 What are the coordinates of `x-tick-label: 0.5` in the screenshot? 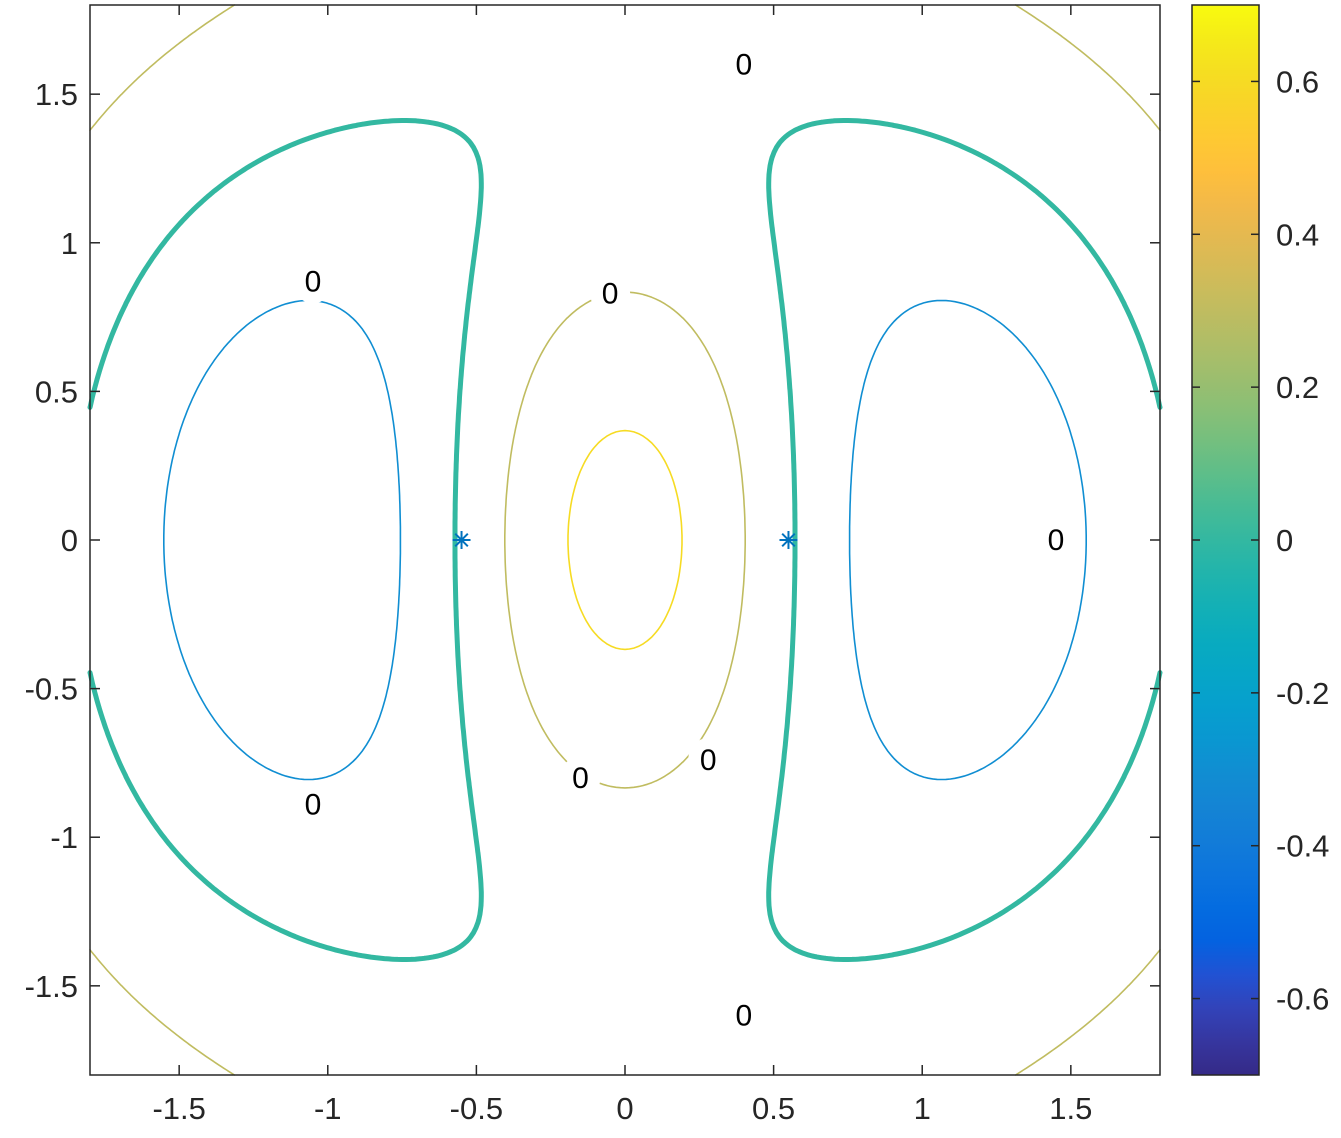 It's located at (773, 1108).